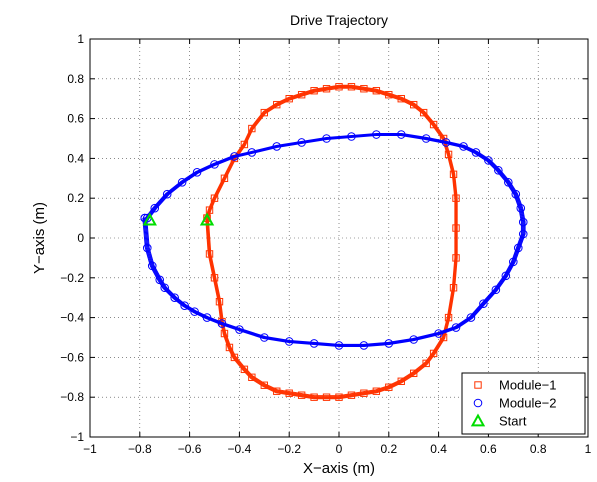 This screenshot has width=597, height=482. I want to click on y-tick-label: −0.8, so click(72, 397).